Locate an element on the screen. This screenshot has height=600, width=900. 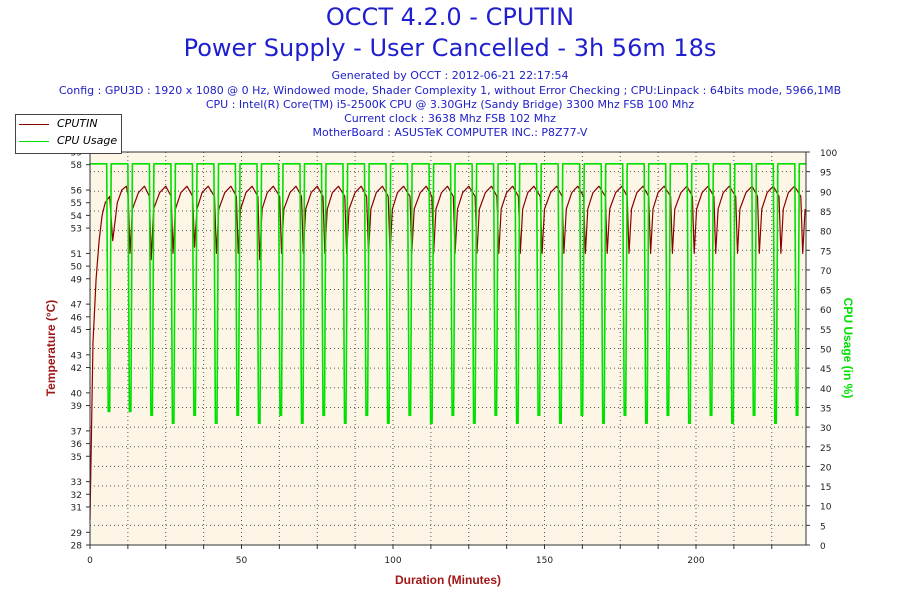
y-left-tick-label: 49 is located at coordinates (77, 280).